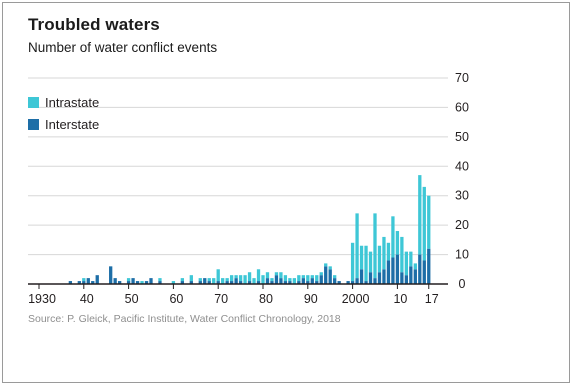 The height and width of the screenshot is (387, 574). Describe the element at coordinates (462, 196) in the screenshot. I see `y-tick-label: 30` at that location.